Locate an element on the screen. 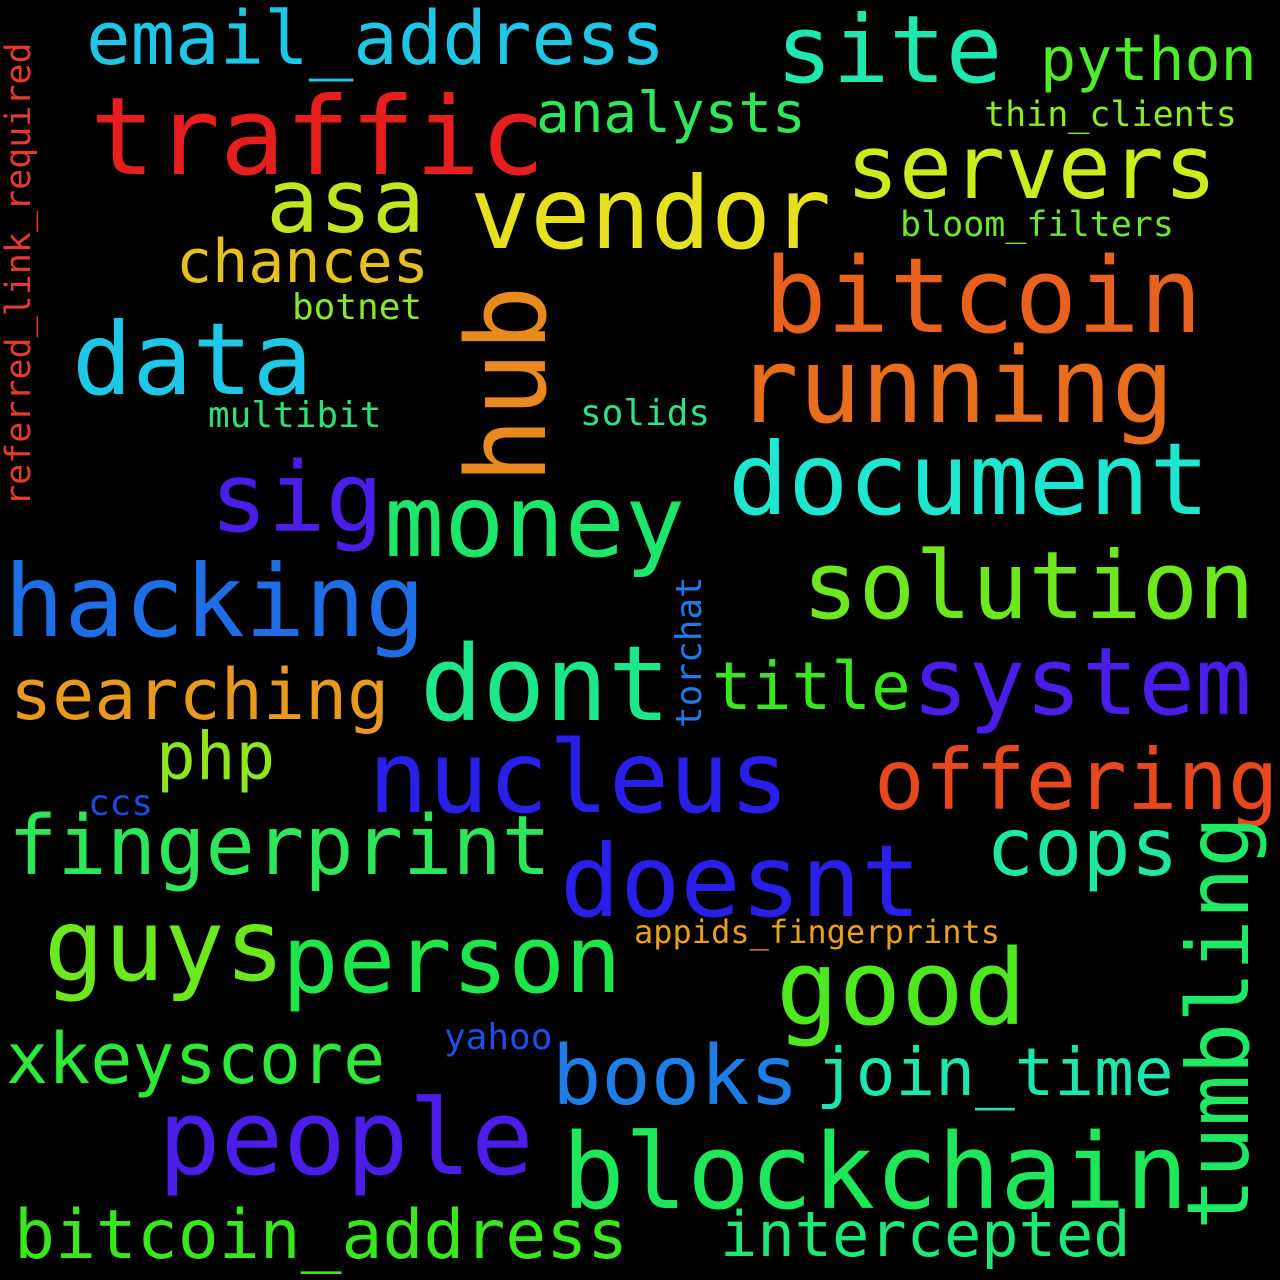 The image size is (1280, 1280). word-python: python is located at coordinates (1148, 60).